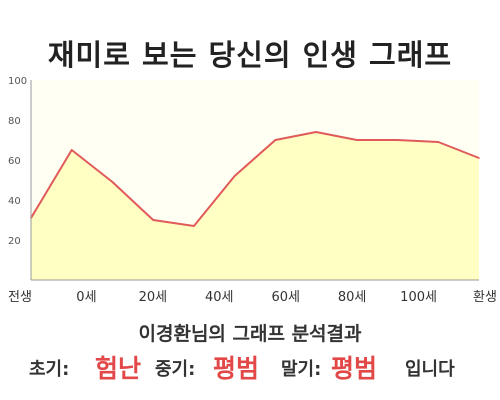 The height and width of the screenshot is (400, 500). Describe the element at coordinates (153, 297) in the screenshot. I see `x-tick-label: 20세` at that location.